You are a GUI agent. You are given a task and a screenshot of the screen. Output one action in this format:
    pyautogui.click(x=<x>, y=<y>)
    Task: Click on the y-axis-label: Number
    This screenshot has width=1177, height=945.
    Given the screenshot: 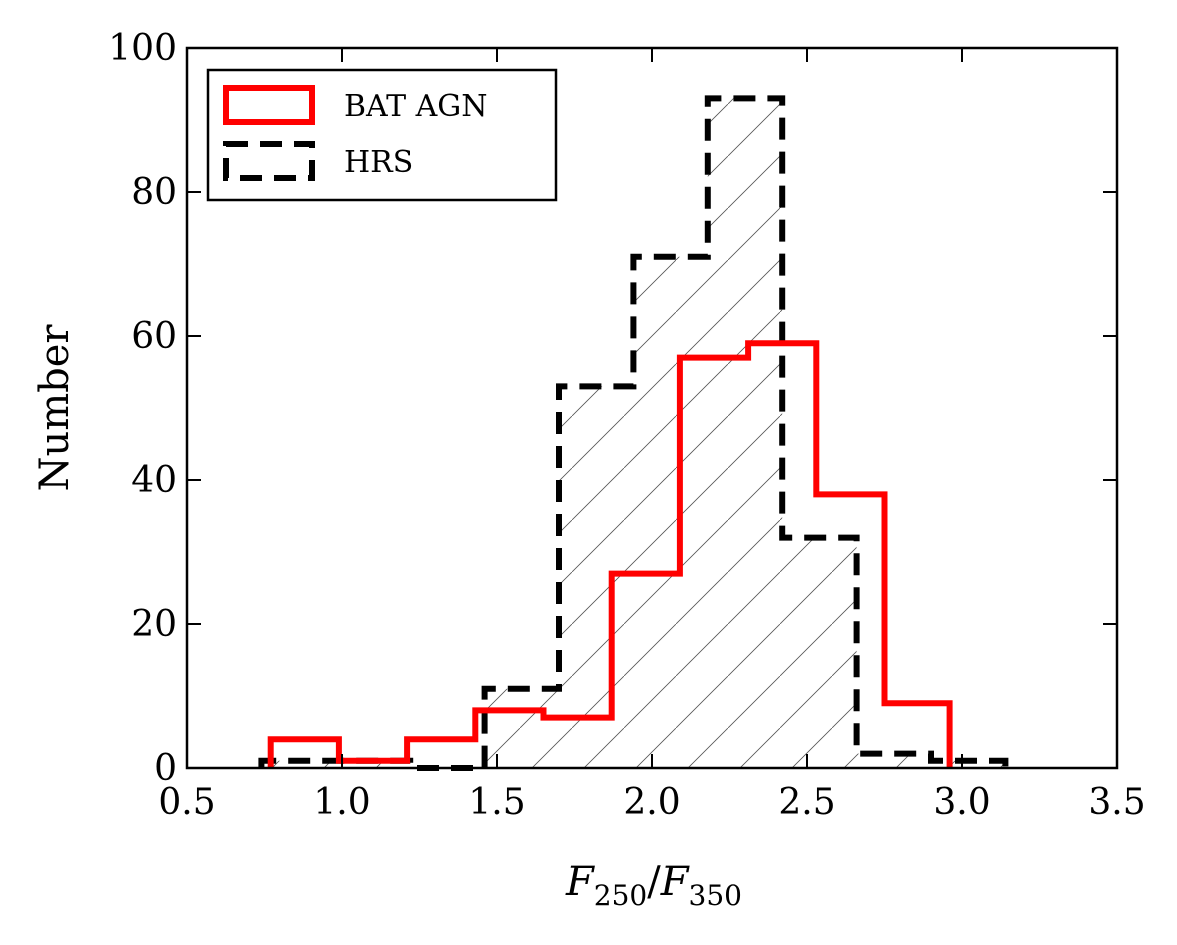 What is the action you would take?
    pyautogui.click(x=55, y=408)
    